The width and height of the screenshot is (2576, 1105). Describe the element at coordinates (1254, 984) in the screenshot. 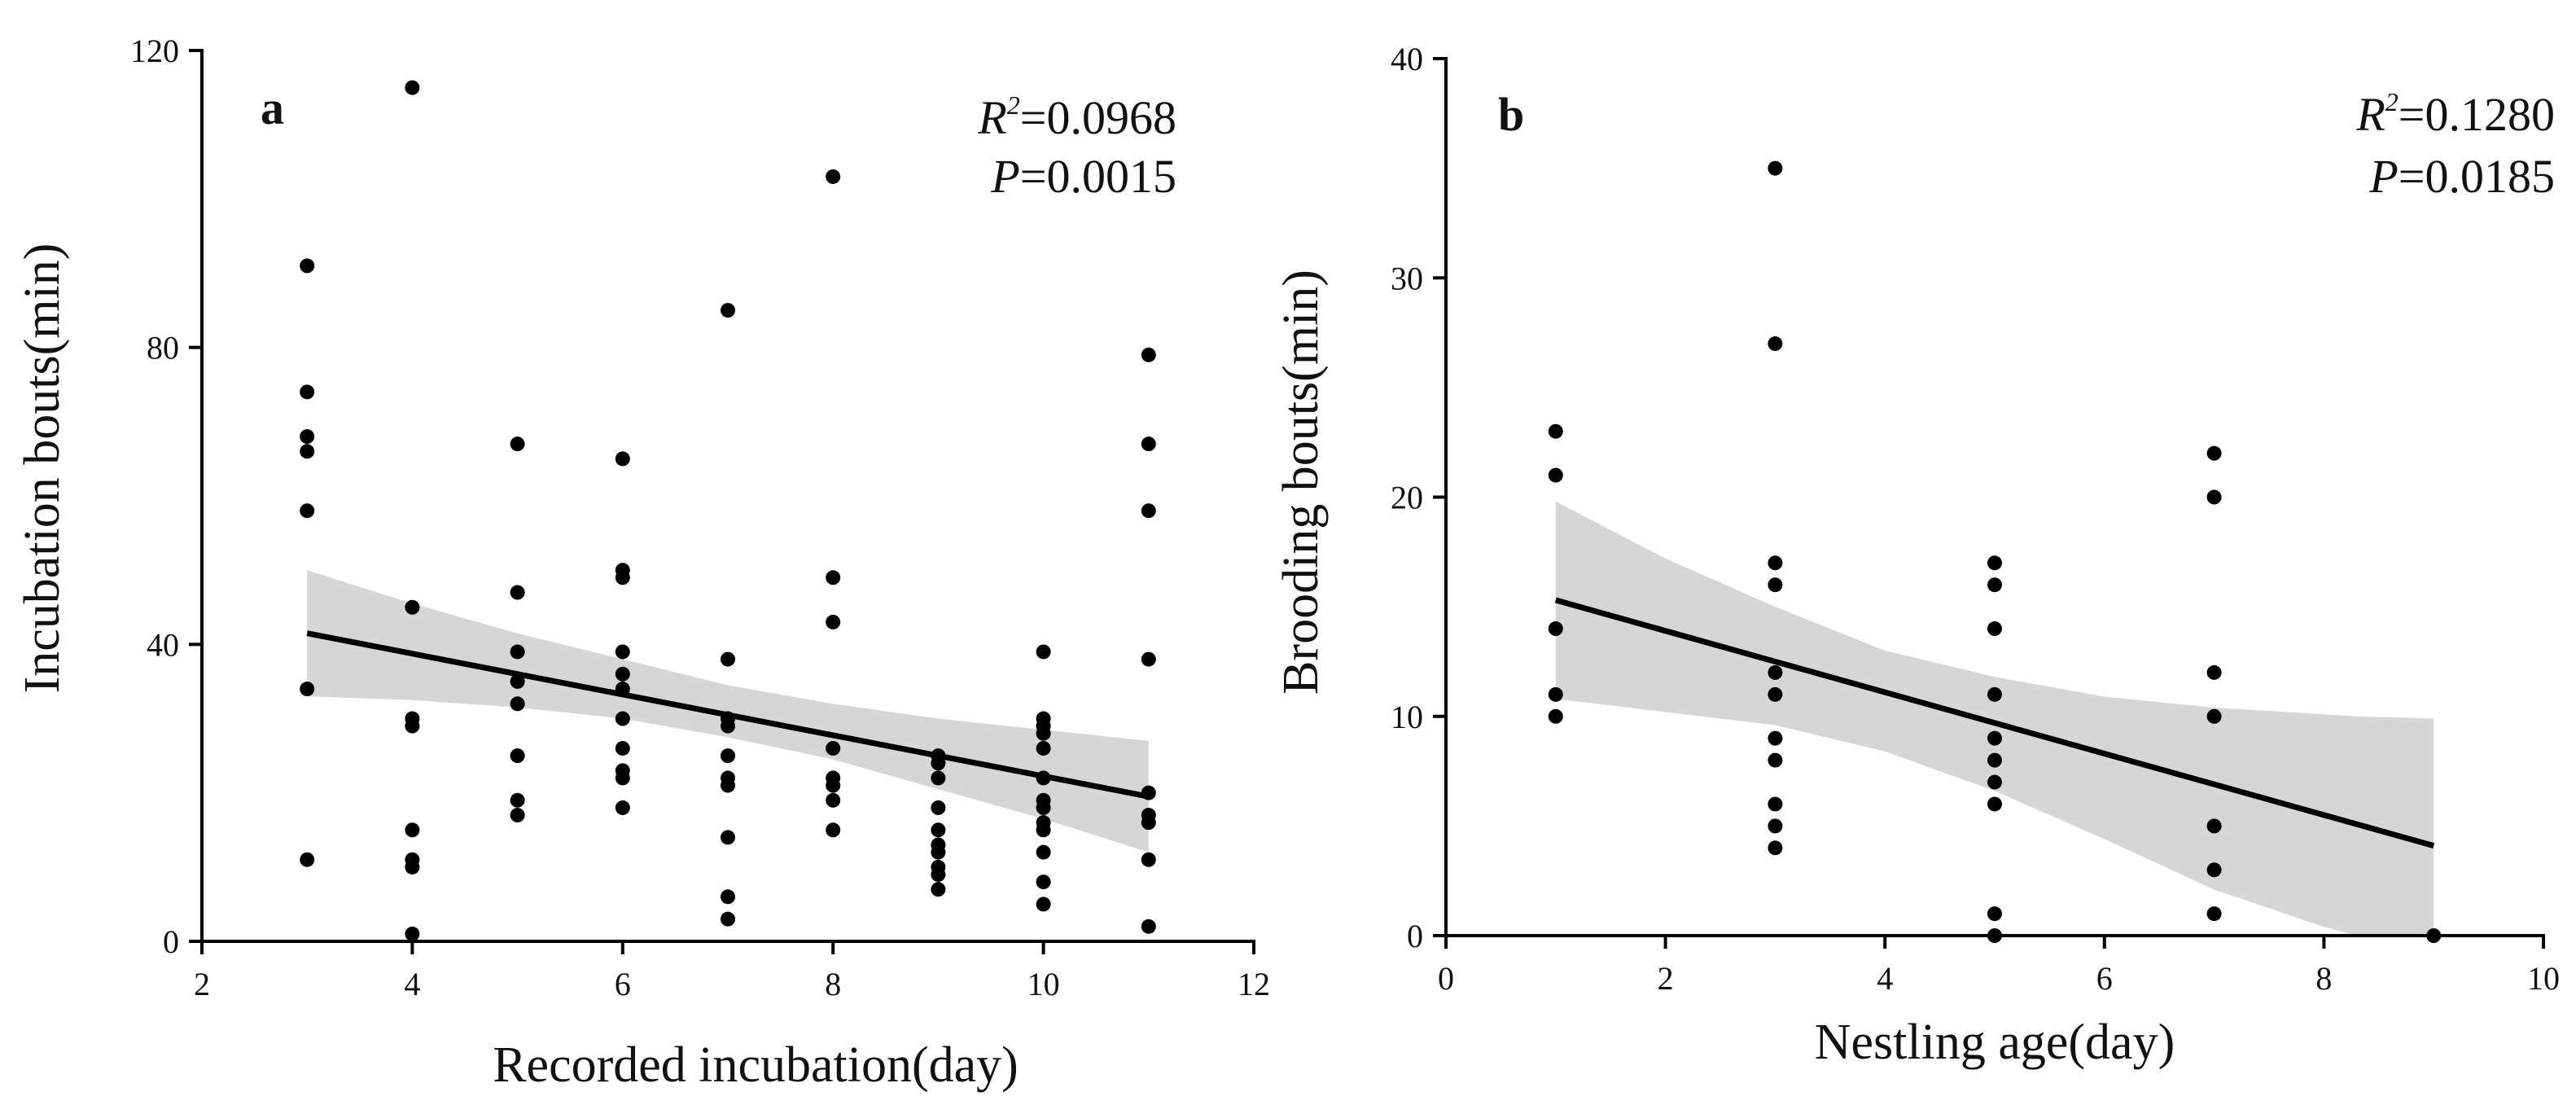

I see `panel-a-x-tick-label-5: 12` at that location.